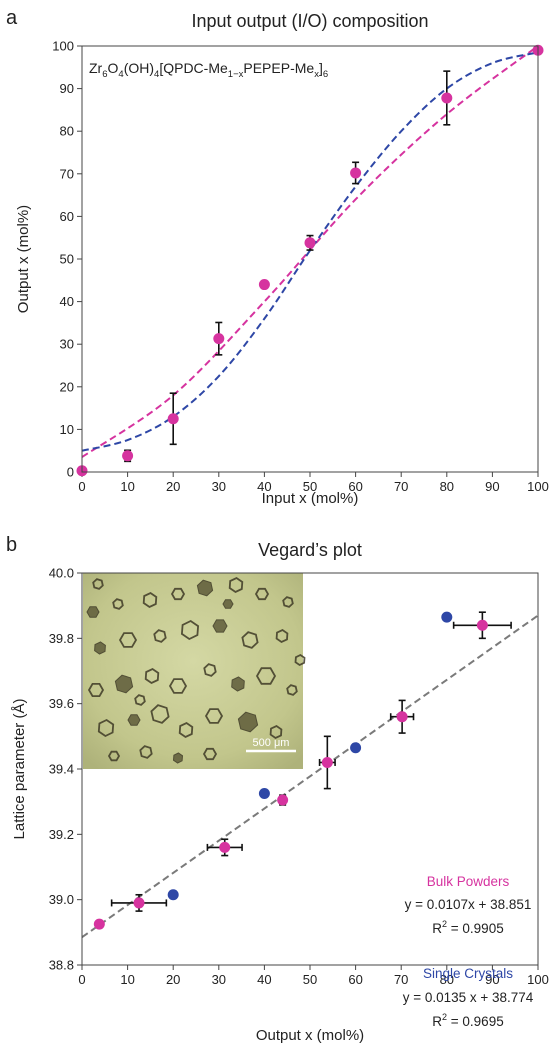 This screenshot has height=1046, width=549. What do you see at coordinates (310, 1035) in the screenshot?
I see `panel-b-xlabel: Output x (mol%)` at bounding box center [310, 1035].